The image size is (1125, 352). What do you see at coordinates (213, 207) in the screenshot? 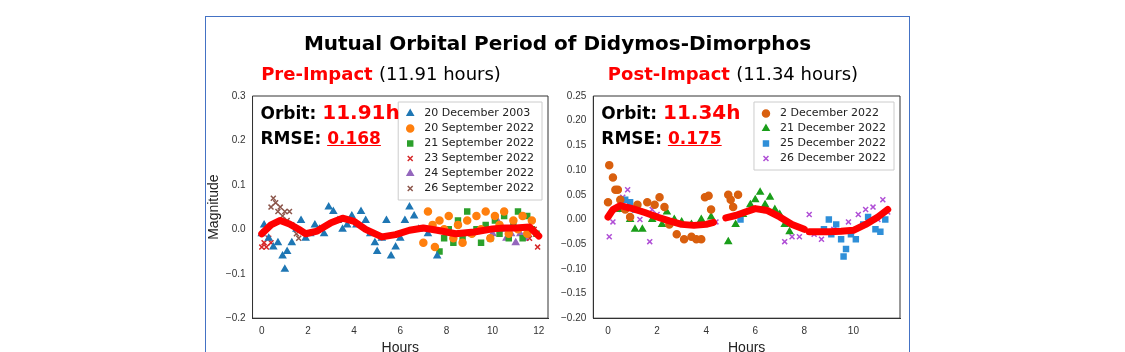
I see `y-axis-title: Magnitude` at bounding box center [213, 207].